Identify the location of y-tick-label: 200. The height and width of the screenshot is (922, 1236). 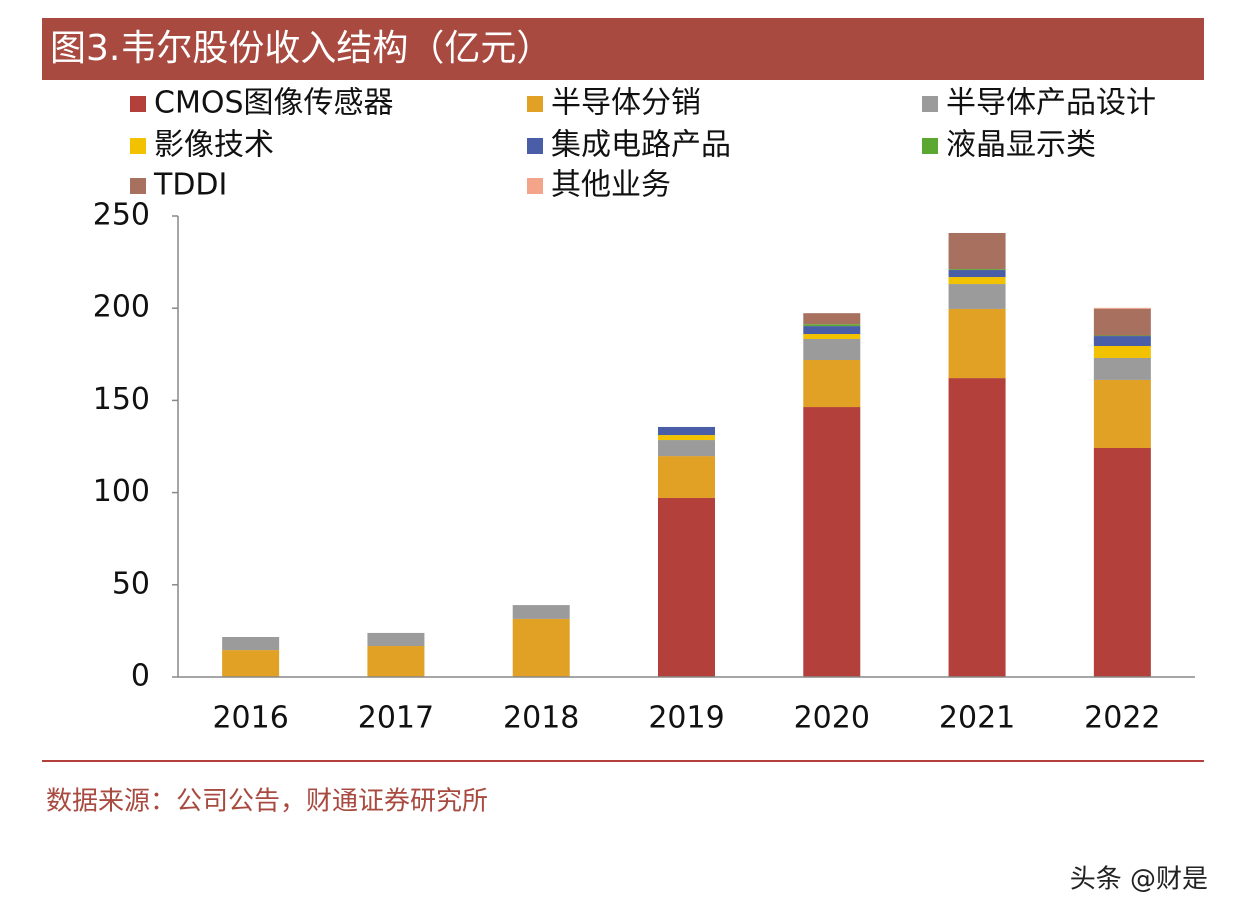
(121, 307).